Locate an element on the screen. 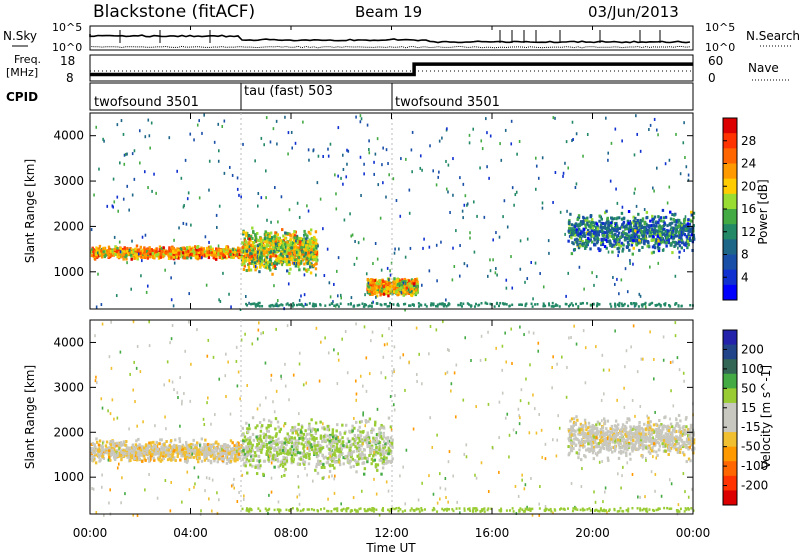 This screenshot has width=800, height=554. colorbar-label: 12 is located at coordinates (748, 232).